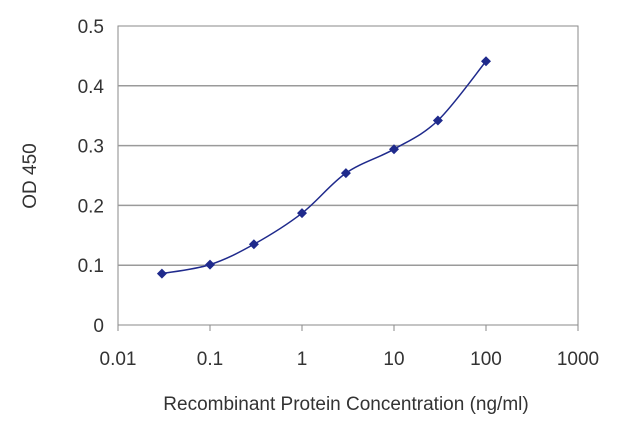  What do you see at coordinates (210, 359) in the screenshot?
I see `x-tick-label: 0.1` at bounding box center [210, 359].